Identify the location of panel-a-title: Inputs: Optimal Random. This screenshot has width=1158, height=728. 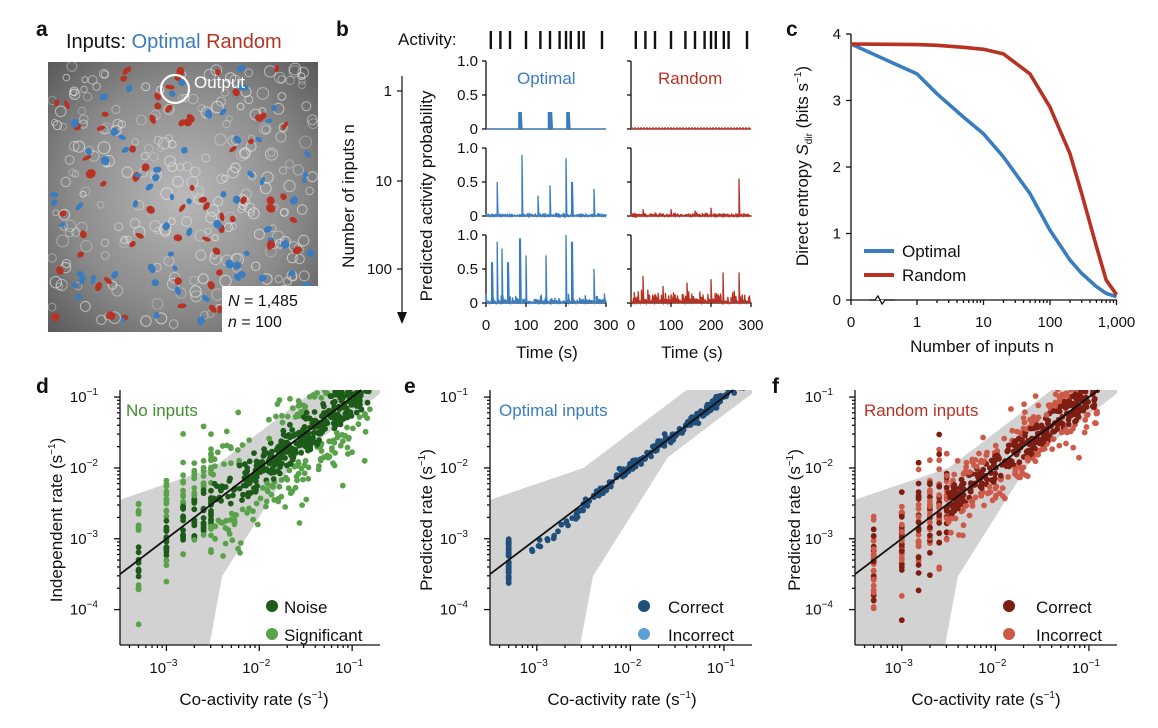
(174, 42).